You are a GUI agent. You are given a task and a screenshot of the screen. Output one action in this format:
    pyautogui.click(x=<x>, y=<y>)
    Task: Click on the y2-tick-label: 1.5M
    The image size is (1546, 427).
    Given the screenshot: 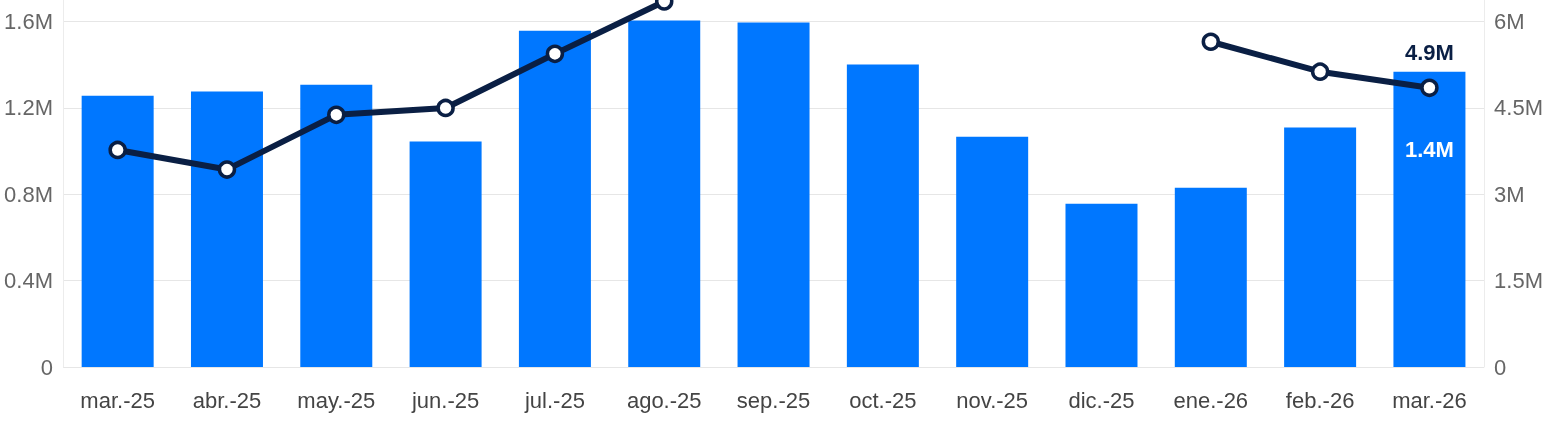 What is the action you would take?
    pyautogui.click(x=1519, y=281)
    